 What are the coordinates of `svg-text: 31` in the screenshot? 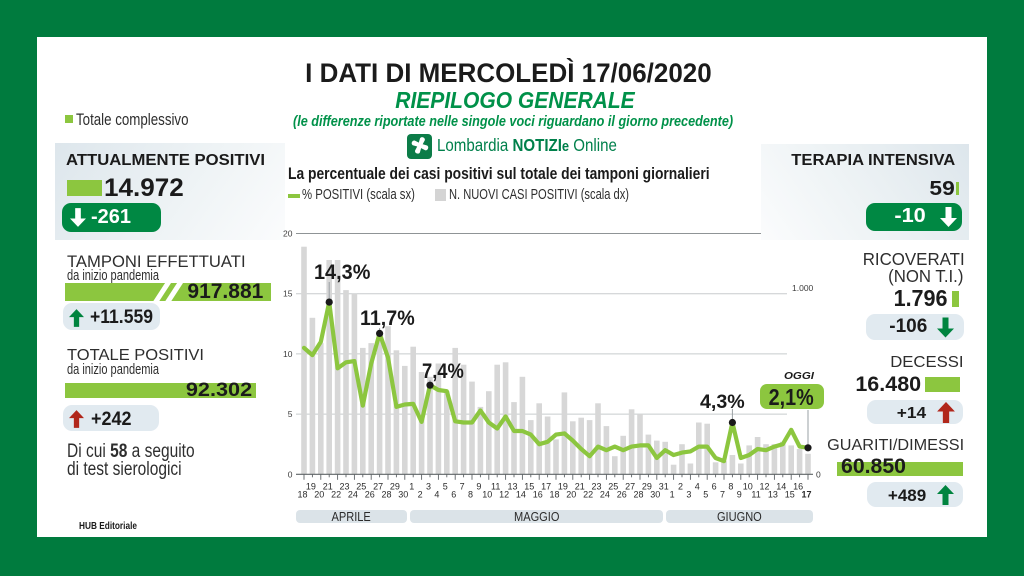 It's located at (664, 487).